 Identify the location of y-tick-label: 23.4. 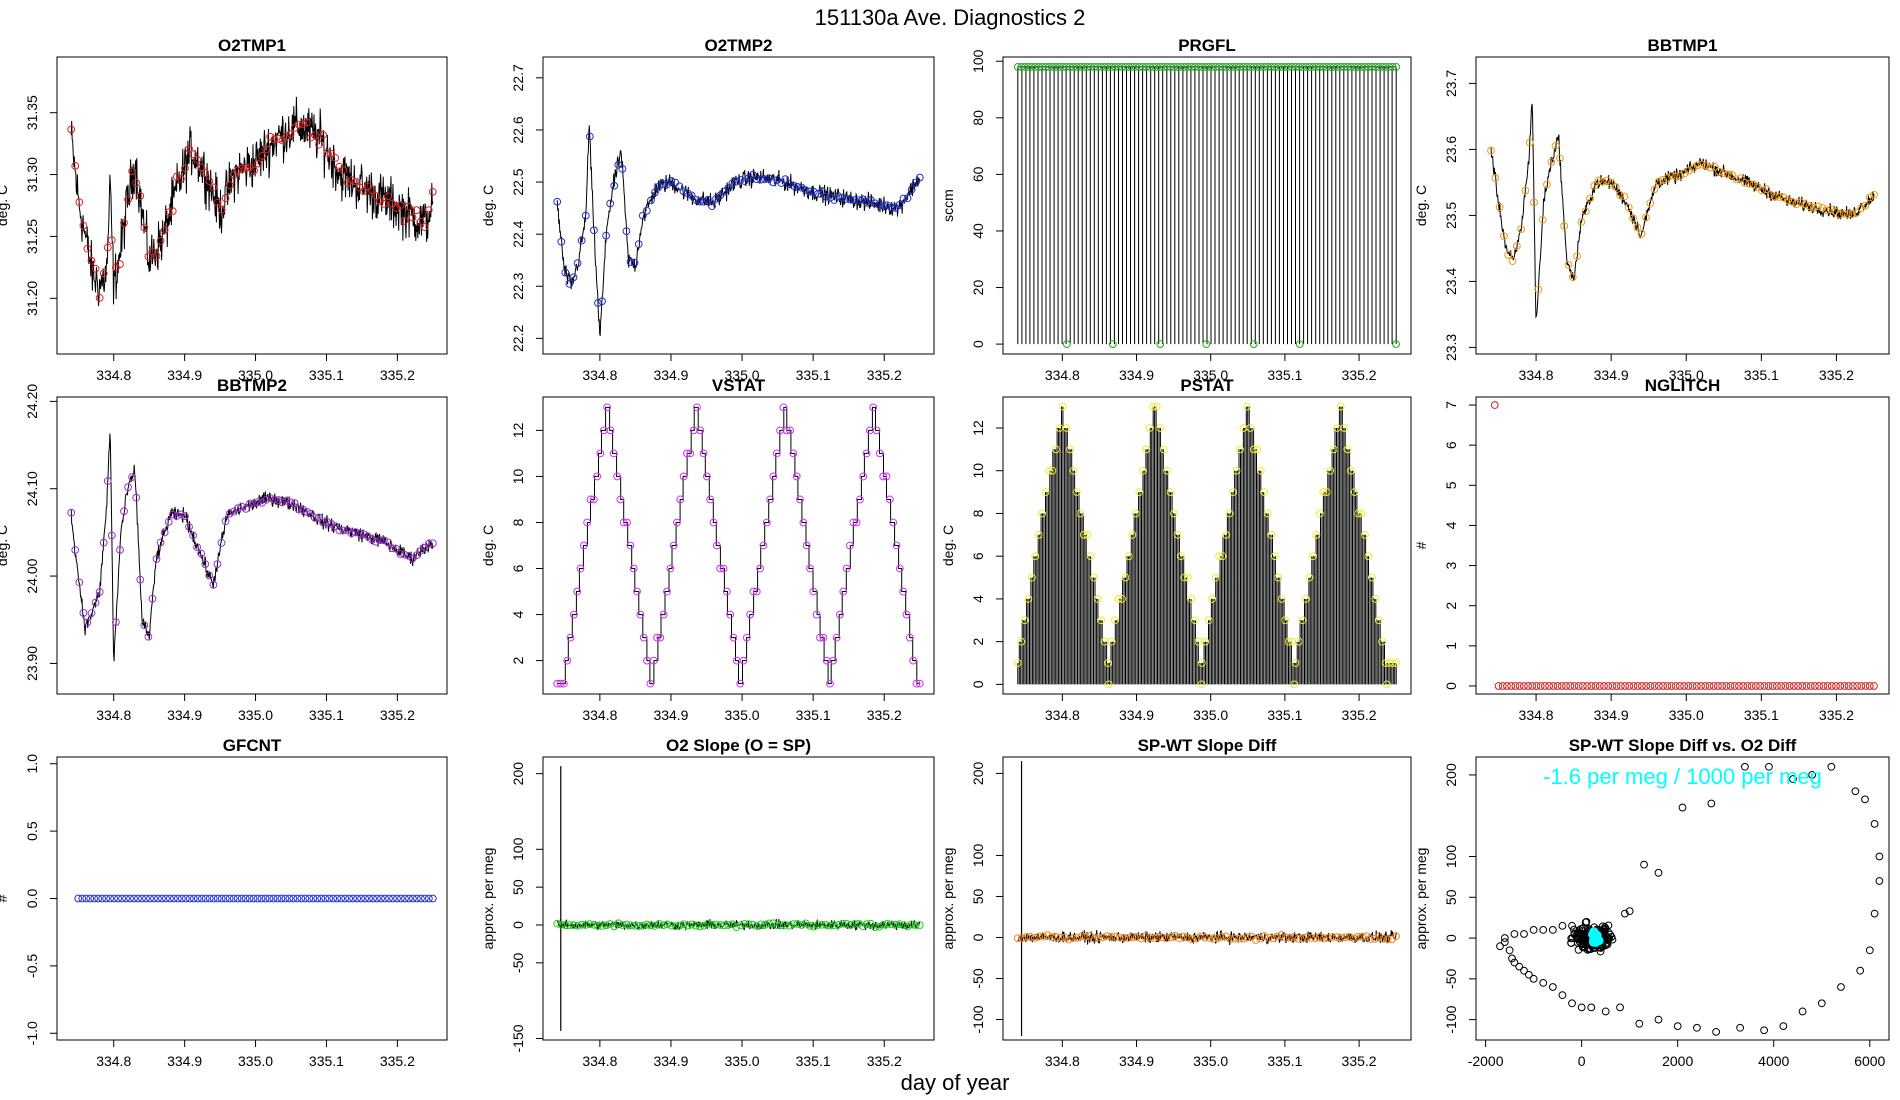
(1451, 281).